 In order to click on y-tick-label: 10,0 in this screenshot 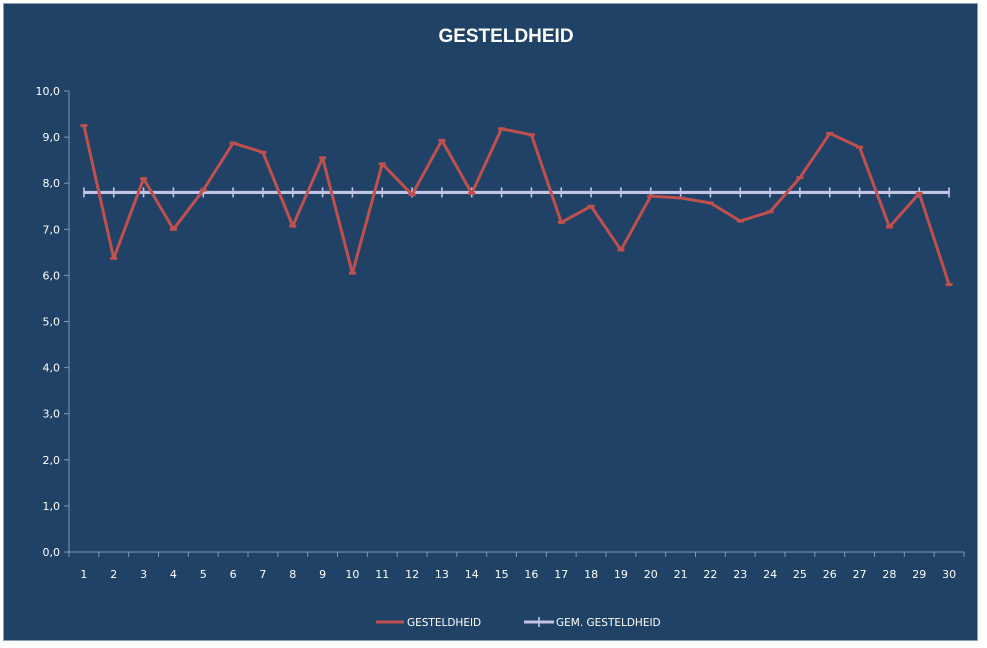, I will do `click(48, 91)`.